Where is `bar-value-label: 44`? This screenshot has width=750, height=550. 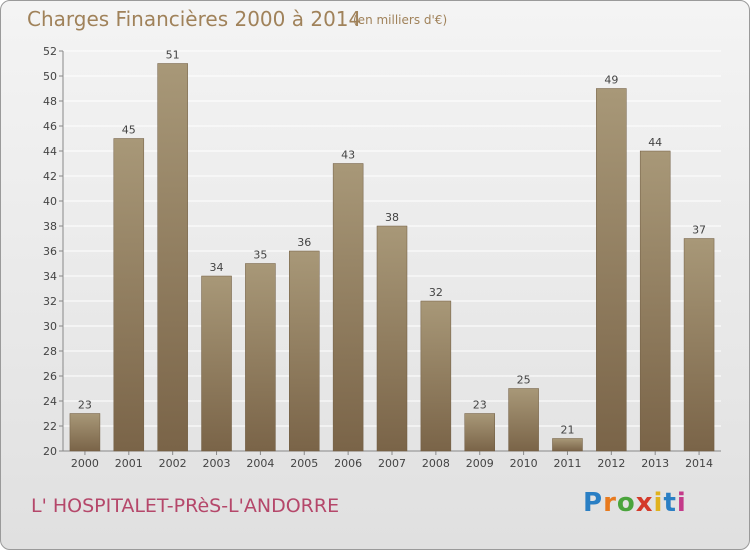
bar-value-label: 44 is located at coordinates (655, 142).